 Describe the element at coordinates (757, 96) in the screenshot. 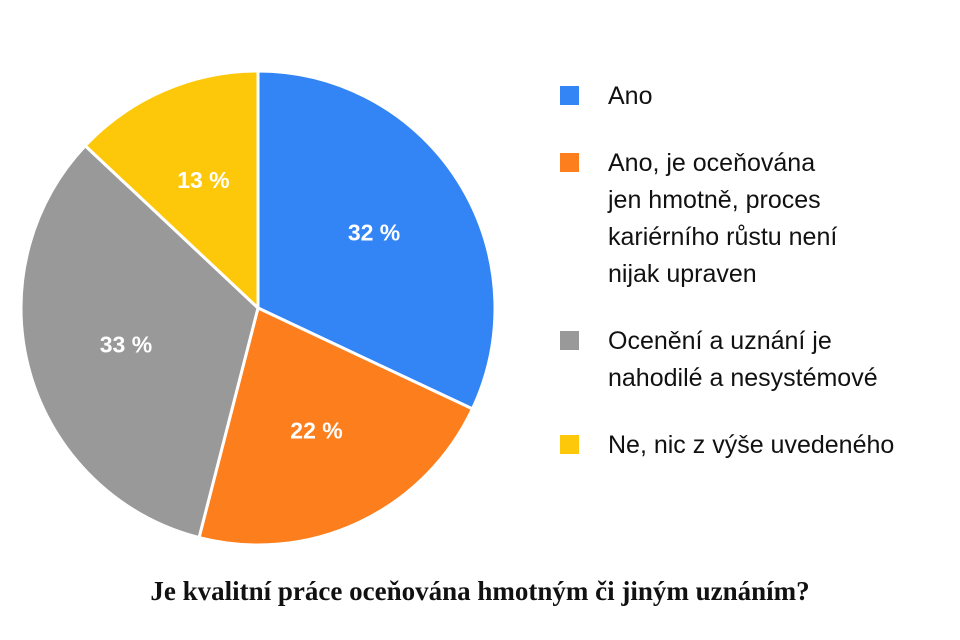

I see `legend-item-ano: Ano` at that location.